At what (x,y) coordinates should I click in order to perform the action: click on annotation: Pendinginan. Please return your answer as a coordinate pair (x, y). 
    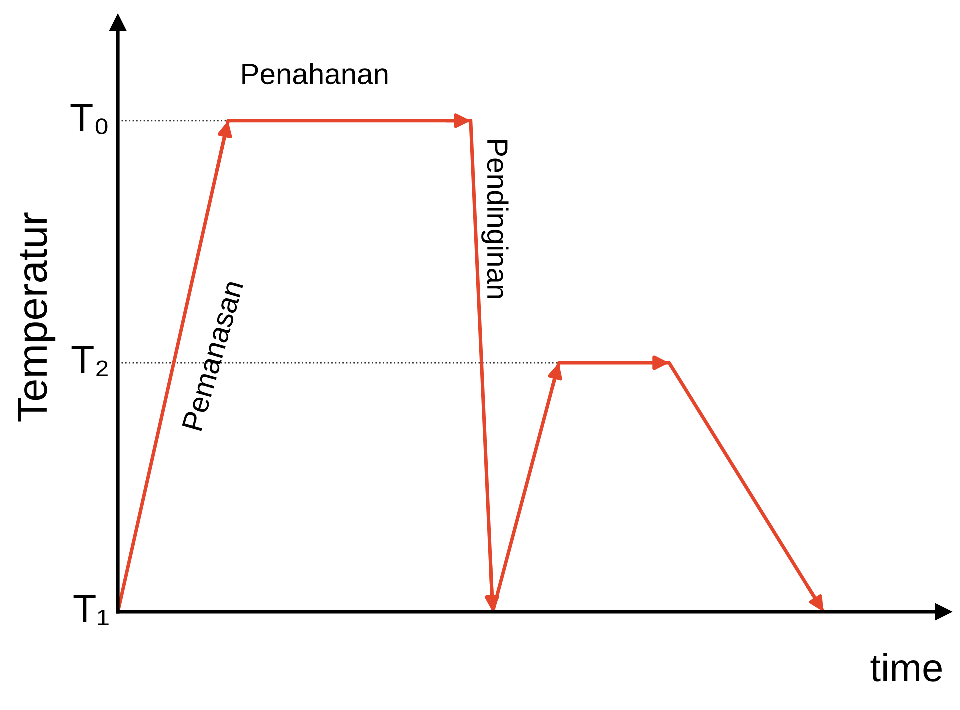
    Looking at the image, I should click on (495, 219).